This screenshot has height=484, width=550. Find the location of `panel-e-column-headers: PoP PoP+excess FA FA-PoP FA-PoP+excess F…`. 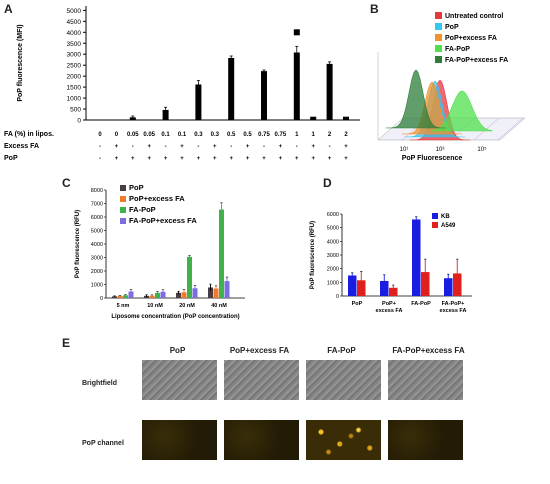

panel-e-column-headers: PoP PoP+excess FA FA-PoP FA-PoP+excess F… is located at coordinates (340, 352).